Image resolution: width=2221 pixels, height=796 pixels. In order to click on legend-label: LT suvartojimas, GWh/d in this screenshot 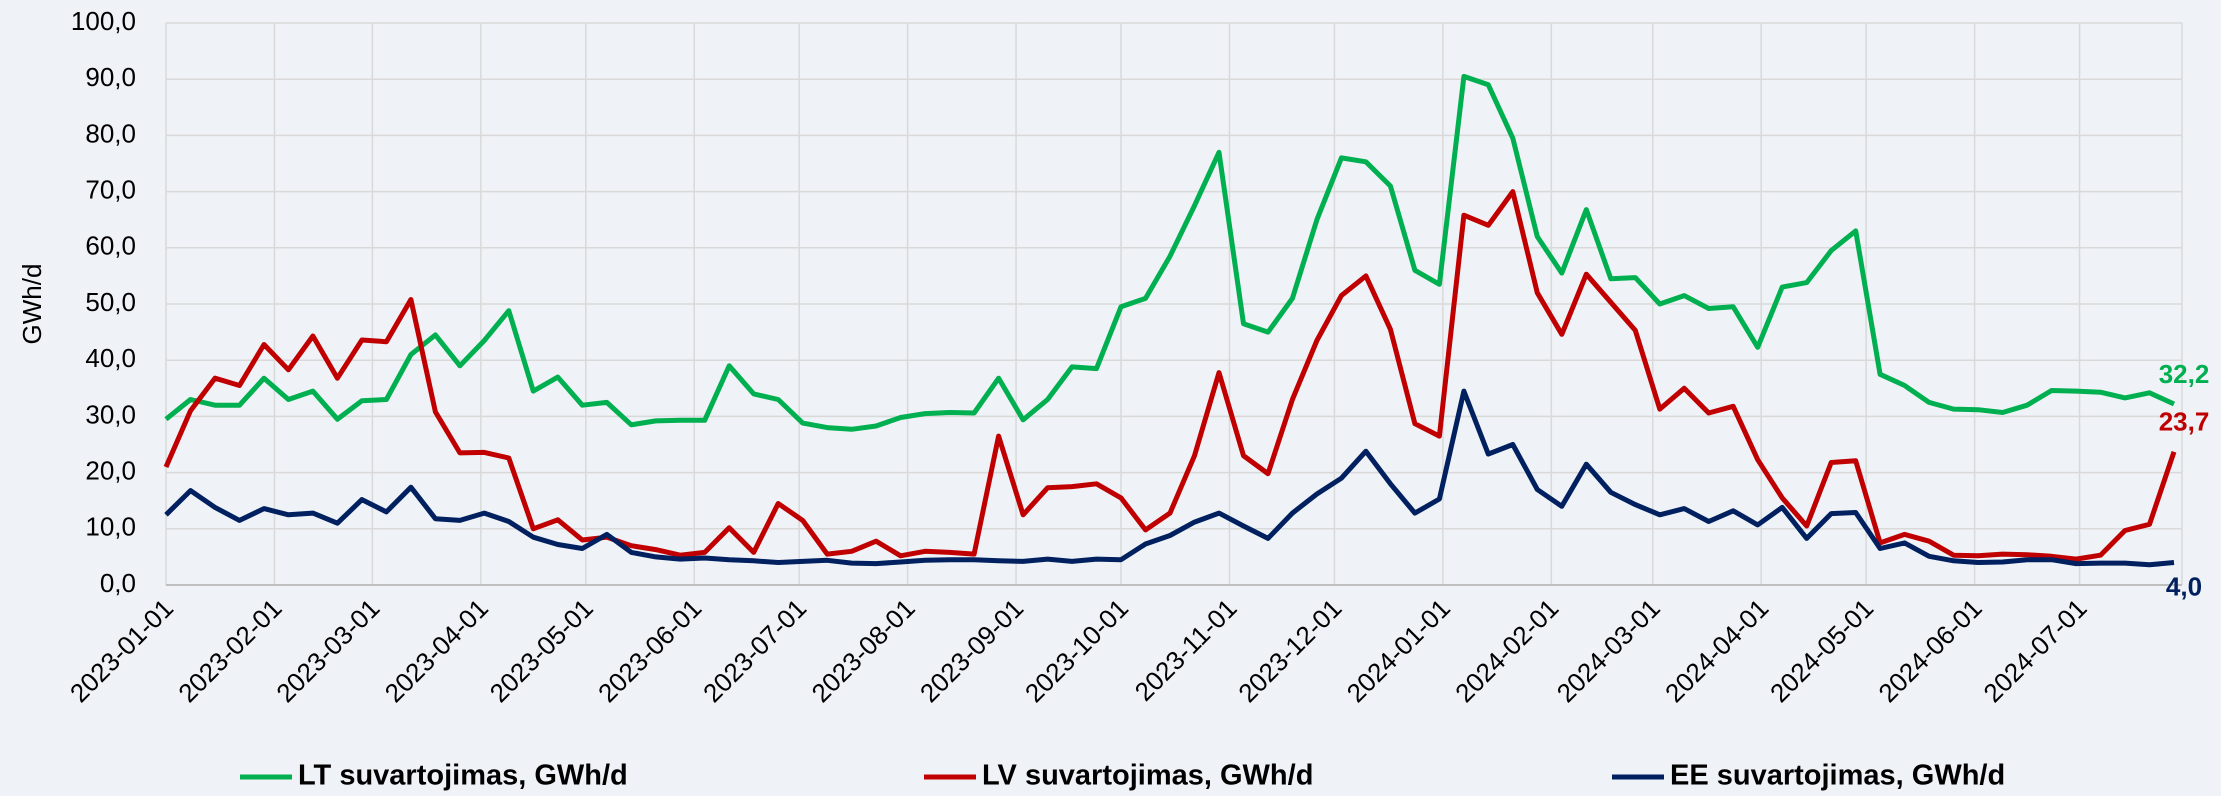, I will do `click(463, 776)`.